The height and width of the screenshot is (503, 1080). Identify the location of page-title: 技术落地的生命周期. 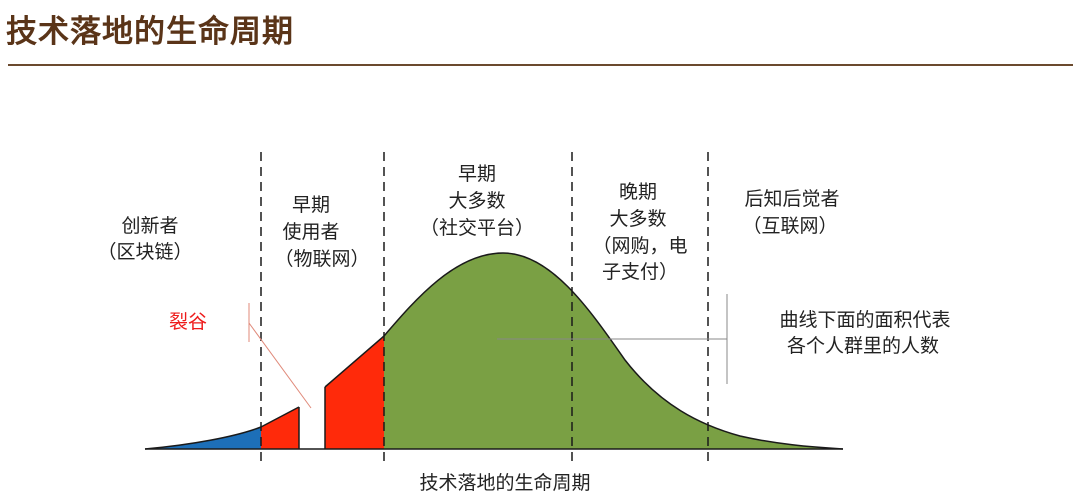
(150, 32).